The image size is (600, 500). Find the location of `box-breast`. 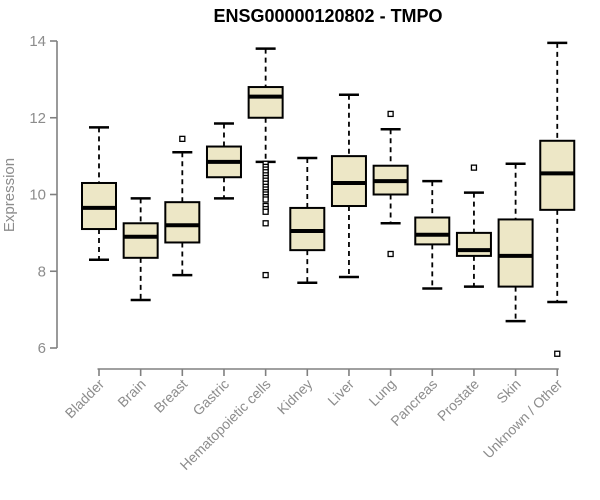

box-breast is located at coordinates (182, 206).